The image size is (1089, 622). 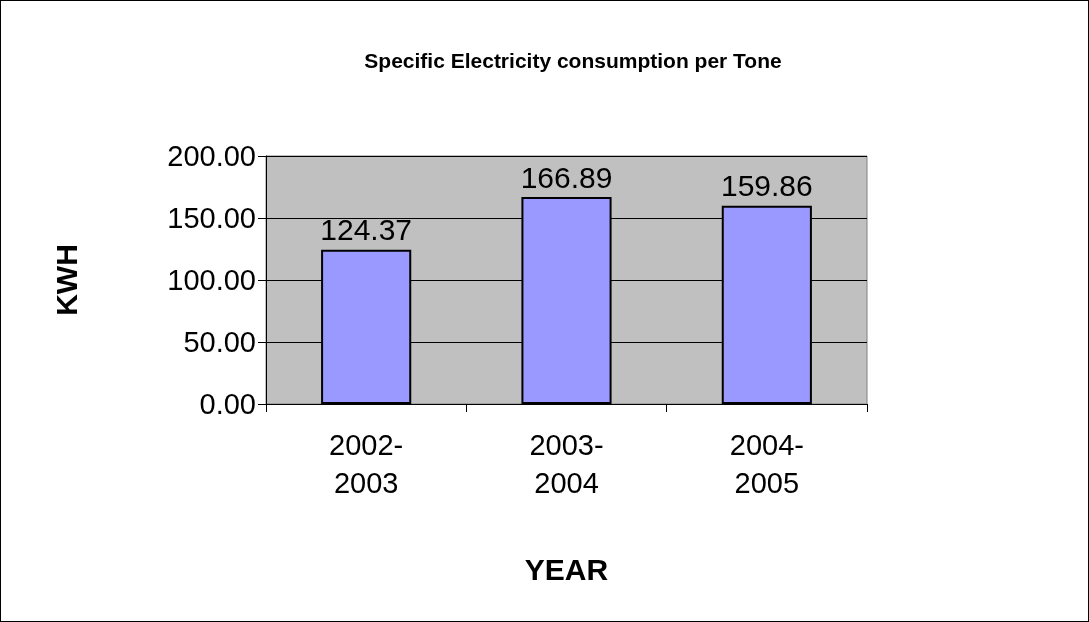 What do you see at coordinates (227, 404) in the screenshot?
I see `y-tick-label: 0.00` at bounding box center [227, 404].